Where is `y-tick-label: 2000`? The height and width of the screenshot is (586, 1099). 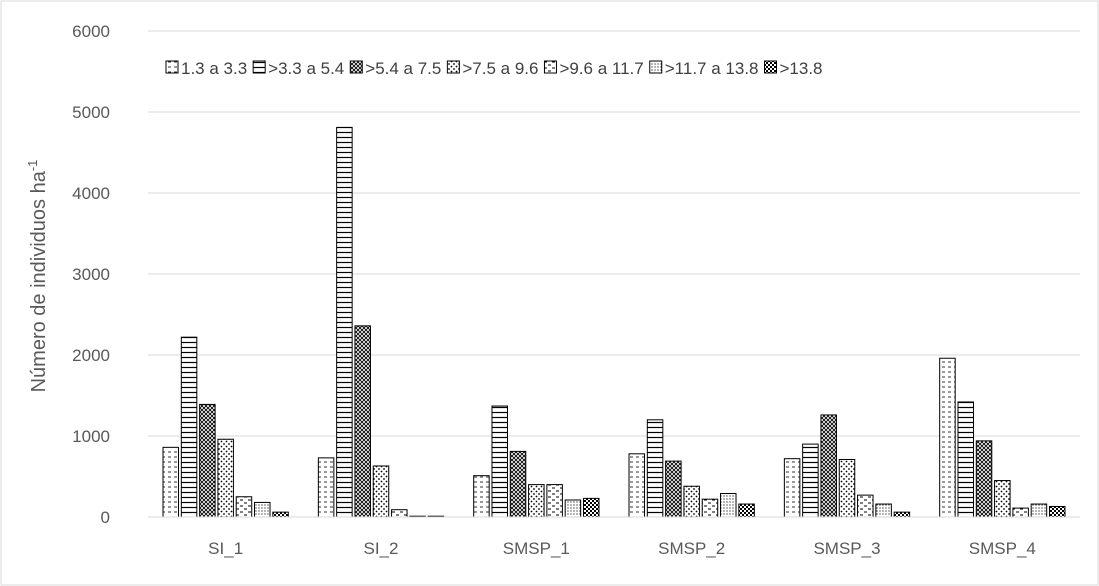
y-tick-label: 2000 is located at coordinates (91, 355).